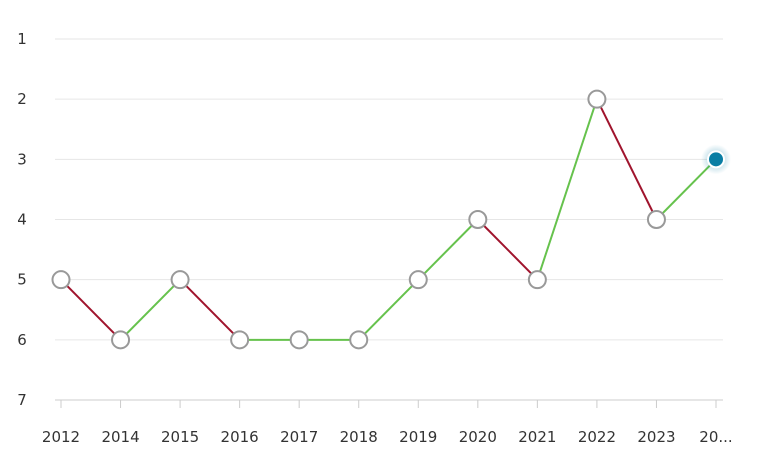 The height and width of the screenshot is (464, 759). What do you see at coordinates (716, 159) in the screenshot?
I see `data-point-highlighted` at bounding box center [716, 159].